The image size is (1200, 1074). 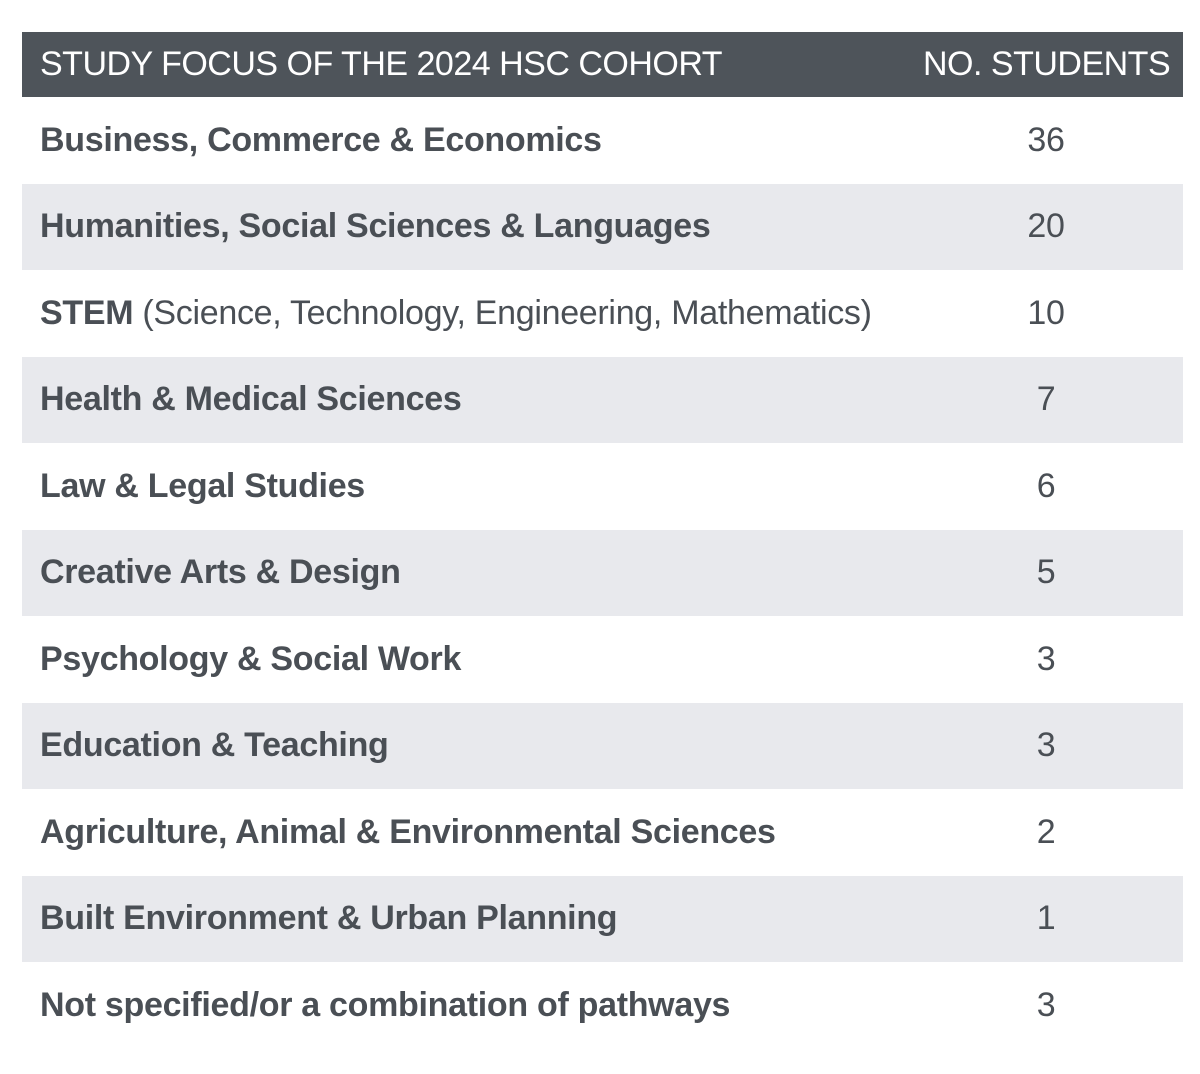 What do you see at coordinates (474, 745) in the screenshot?
I see `row-focus: Education & Teaching` at bounding box center [474, 745].